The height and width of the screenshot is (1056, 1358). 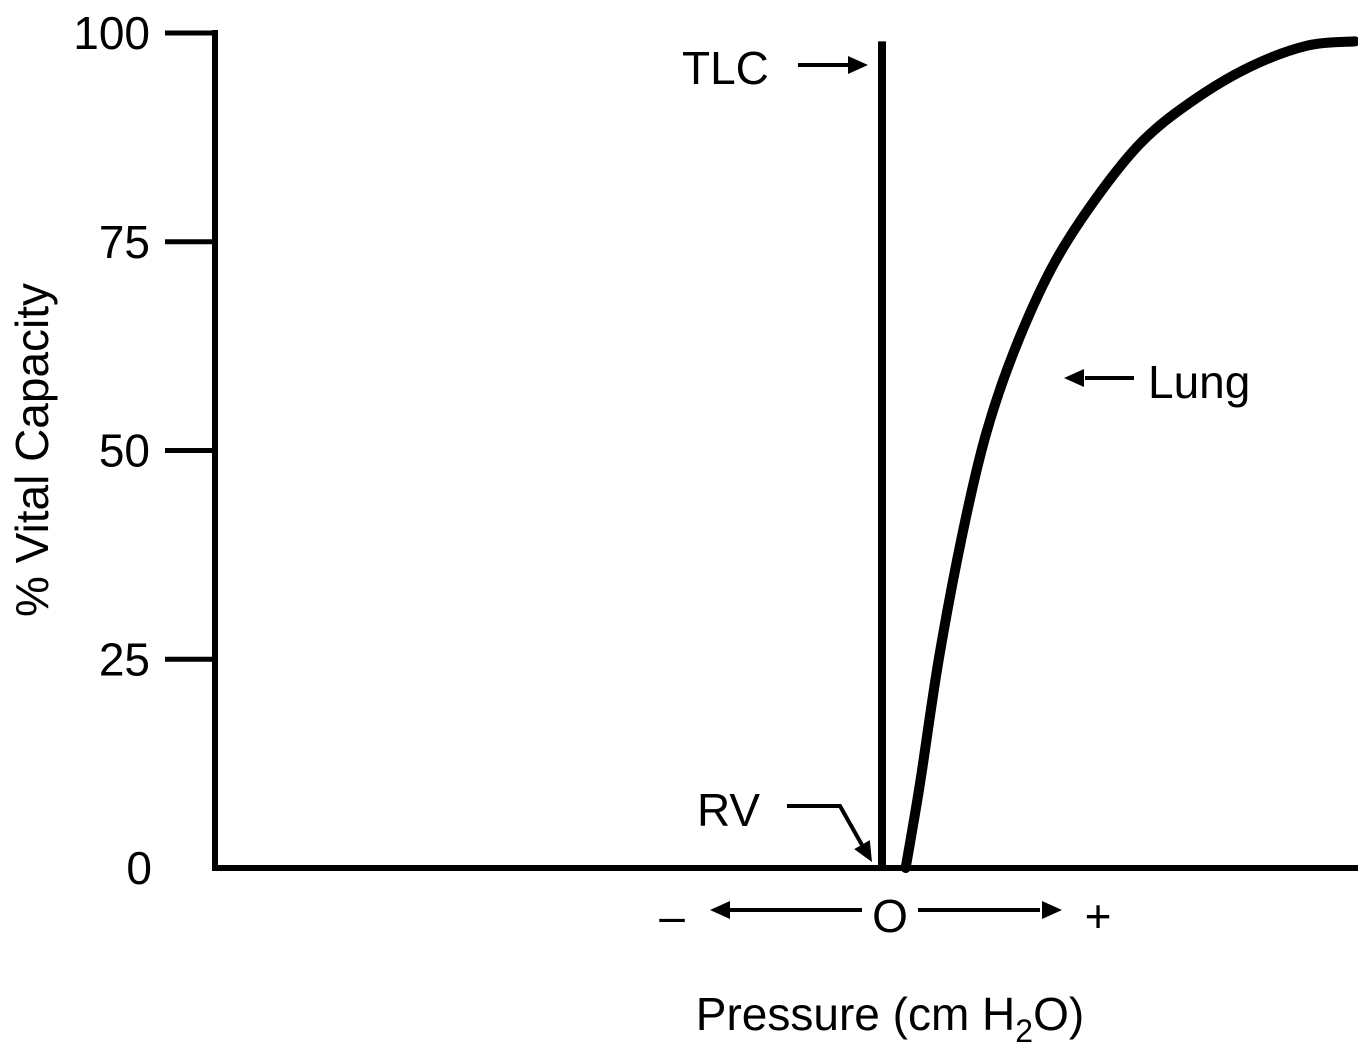 I want to click on lung-arrow-head, so click(x=1074, y=378).